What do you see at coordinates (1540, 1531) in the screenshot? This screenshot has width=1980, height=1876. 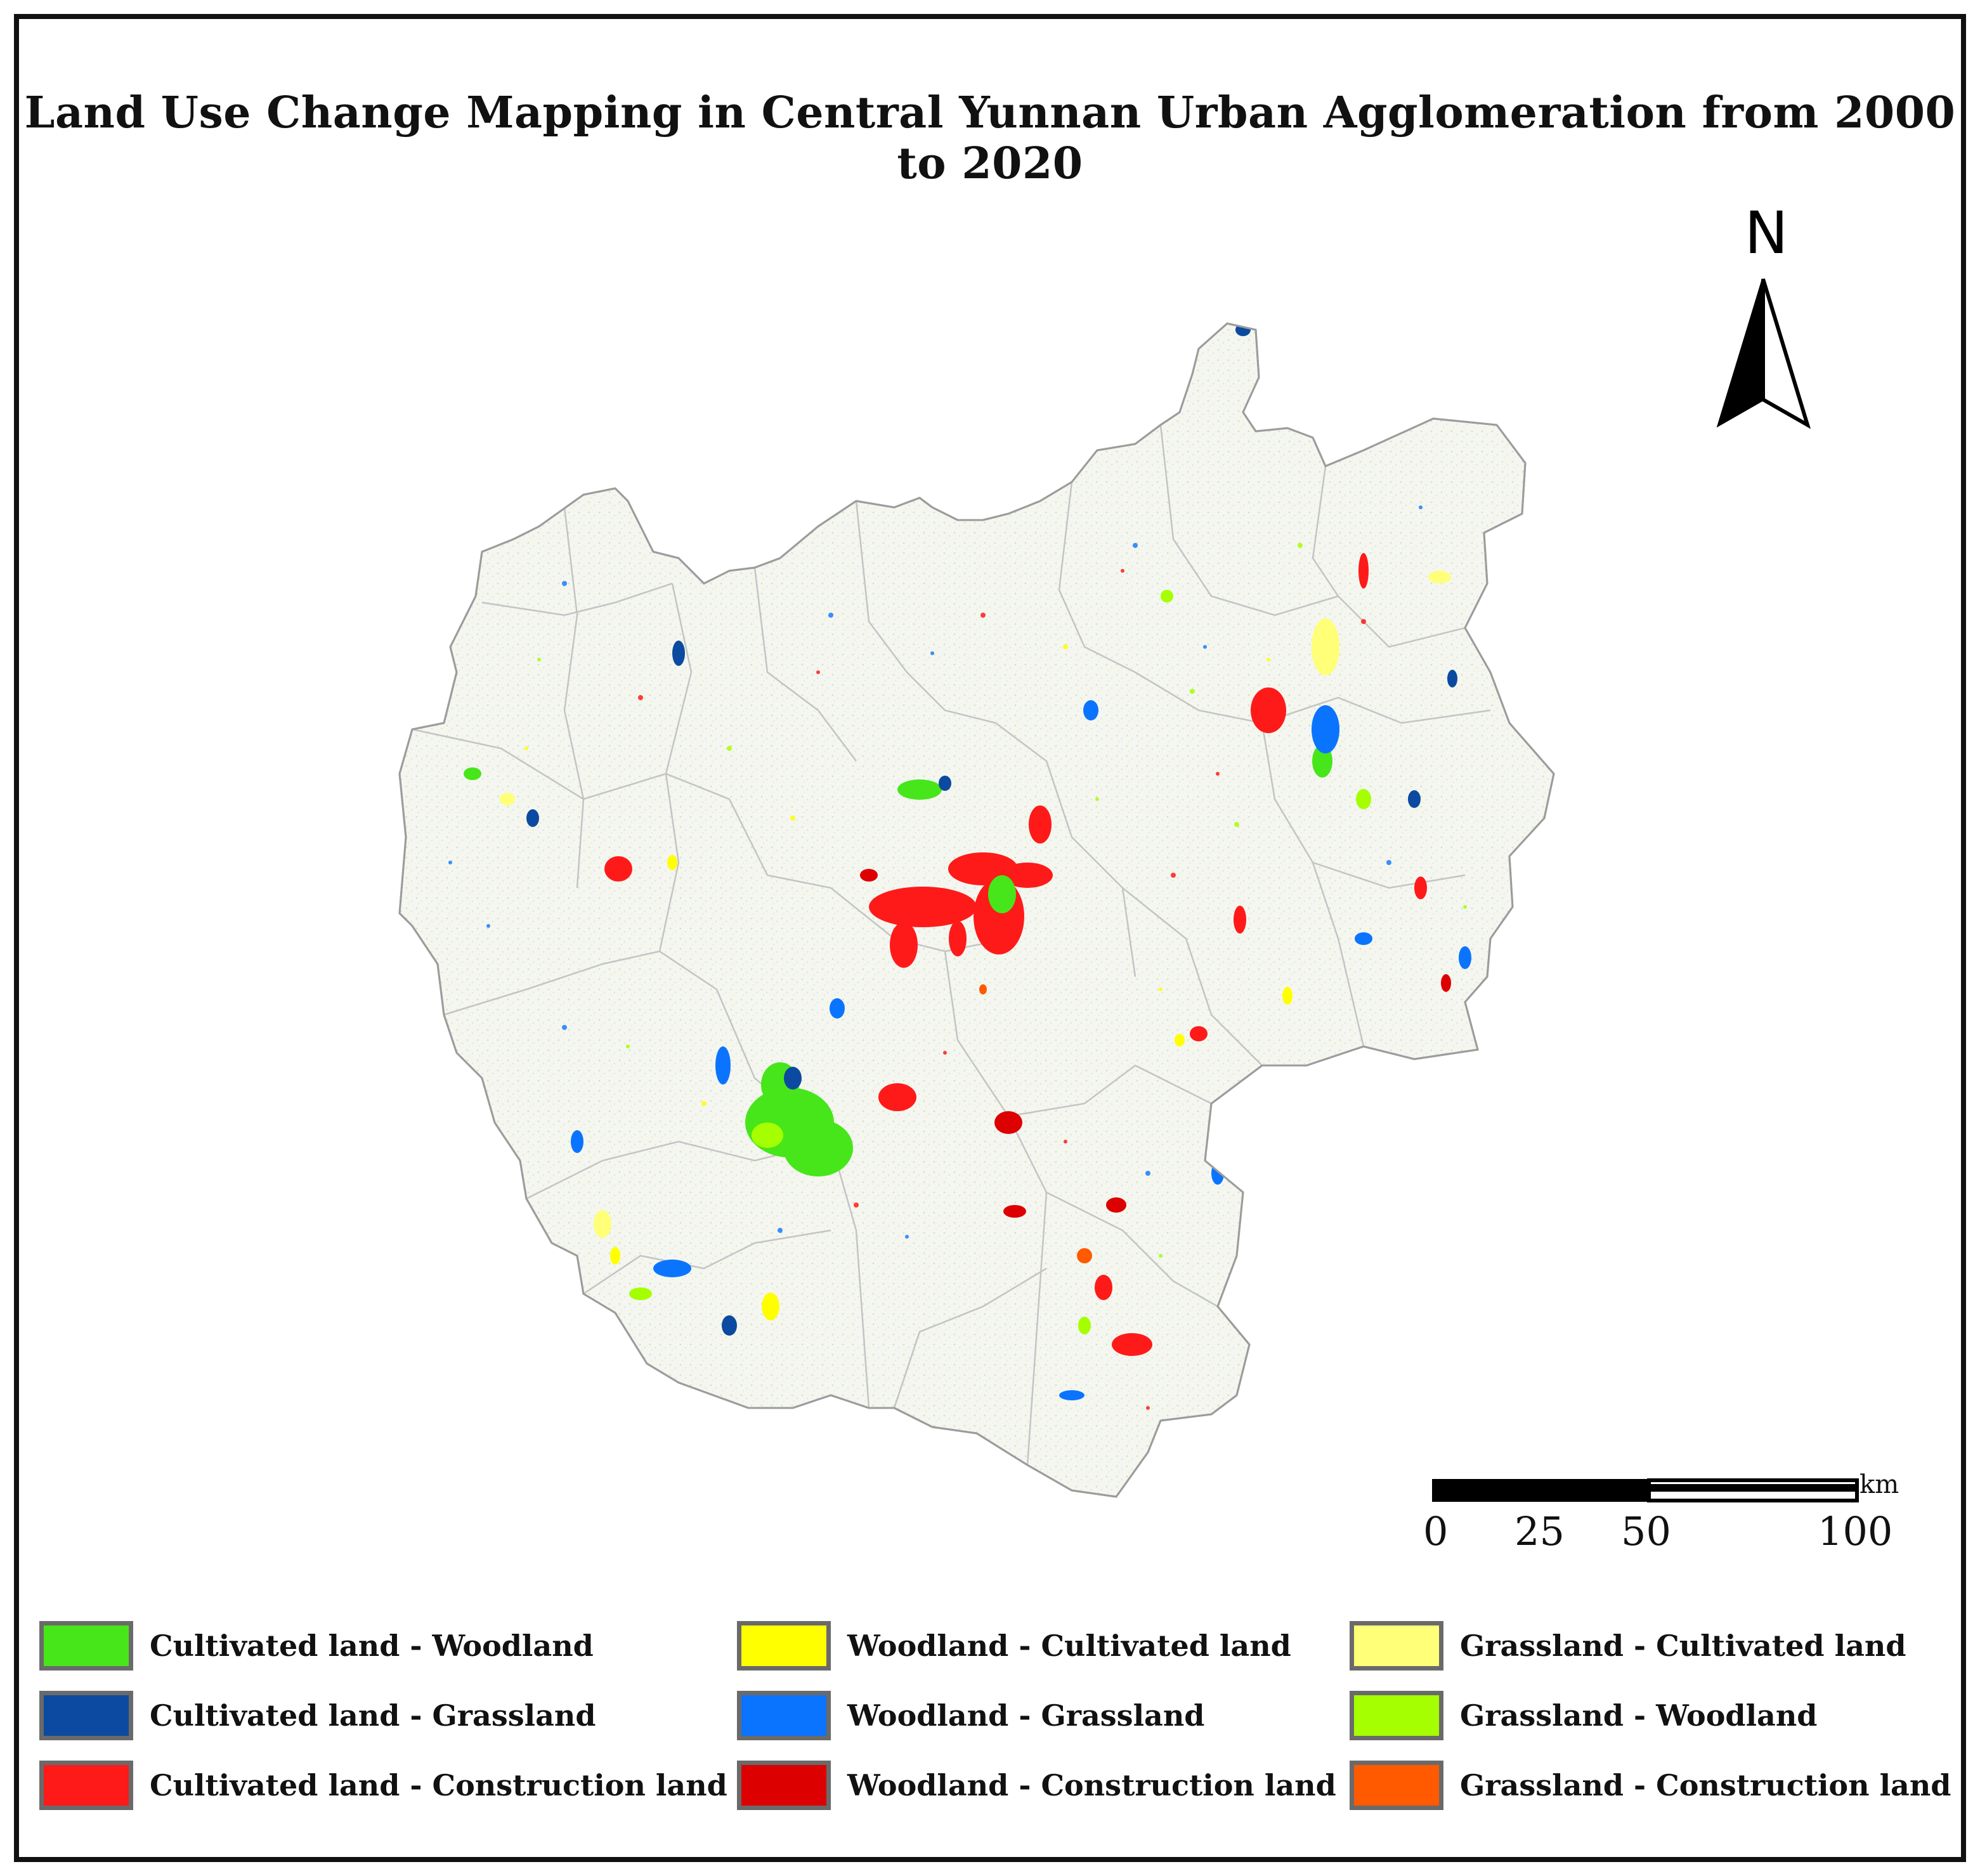 I see `scale-tick-25: 25` at bounding box center [1540, 1531].